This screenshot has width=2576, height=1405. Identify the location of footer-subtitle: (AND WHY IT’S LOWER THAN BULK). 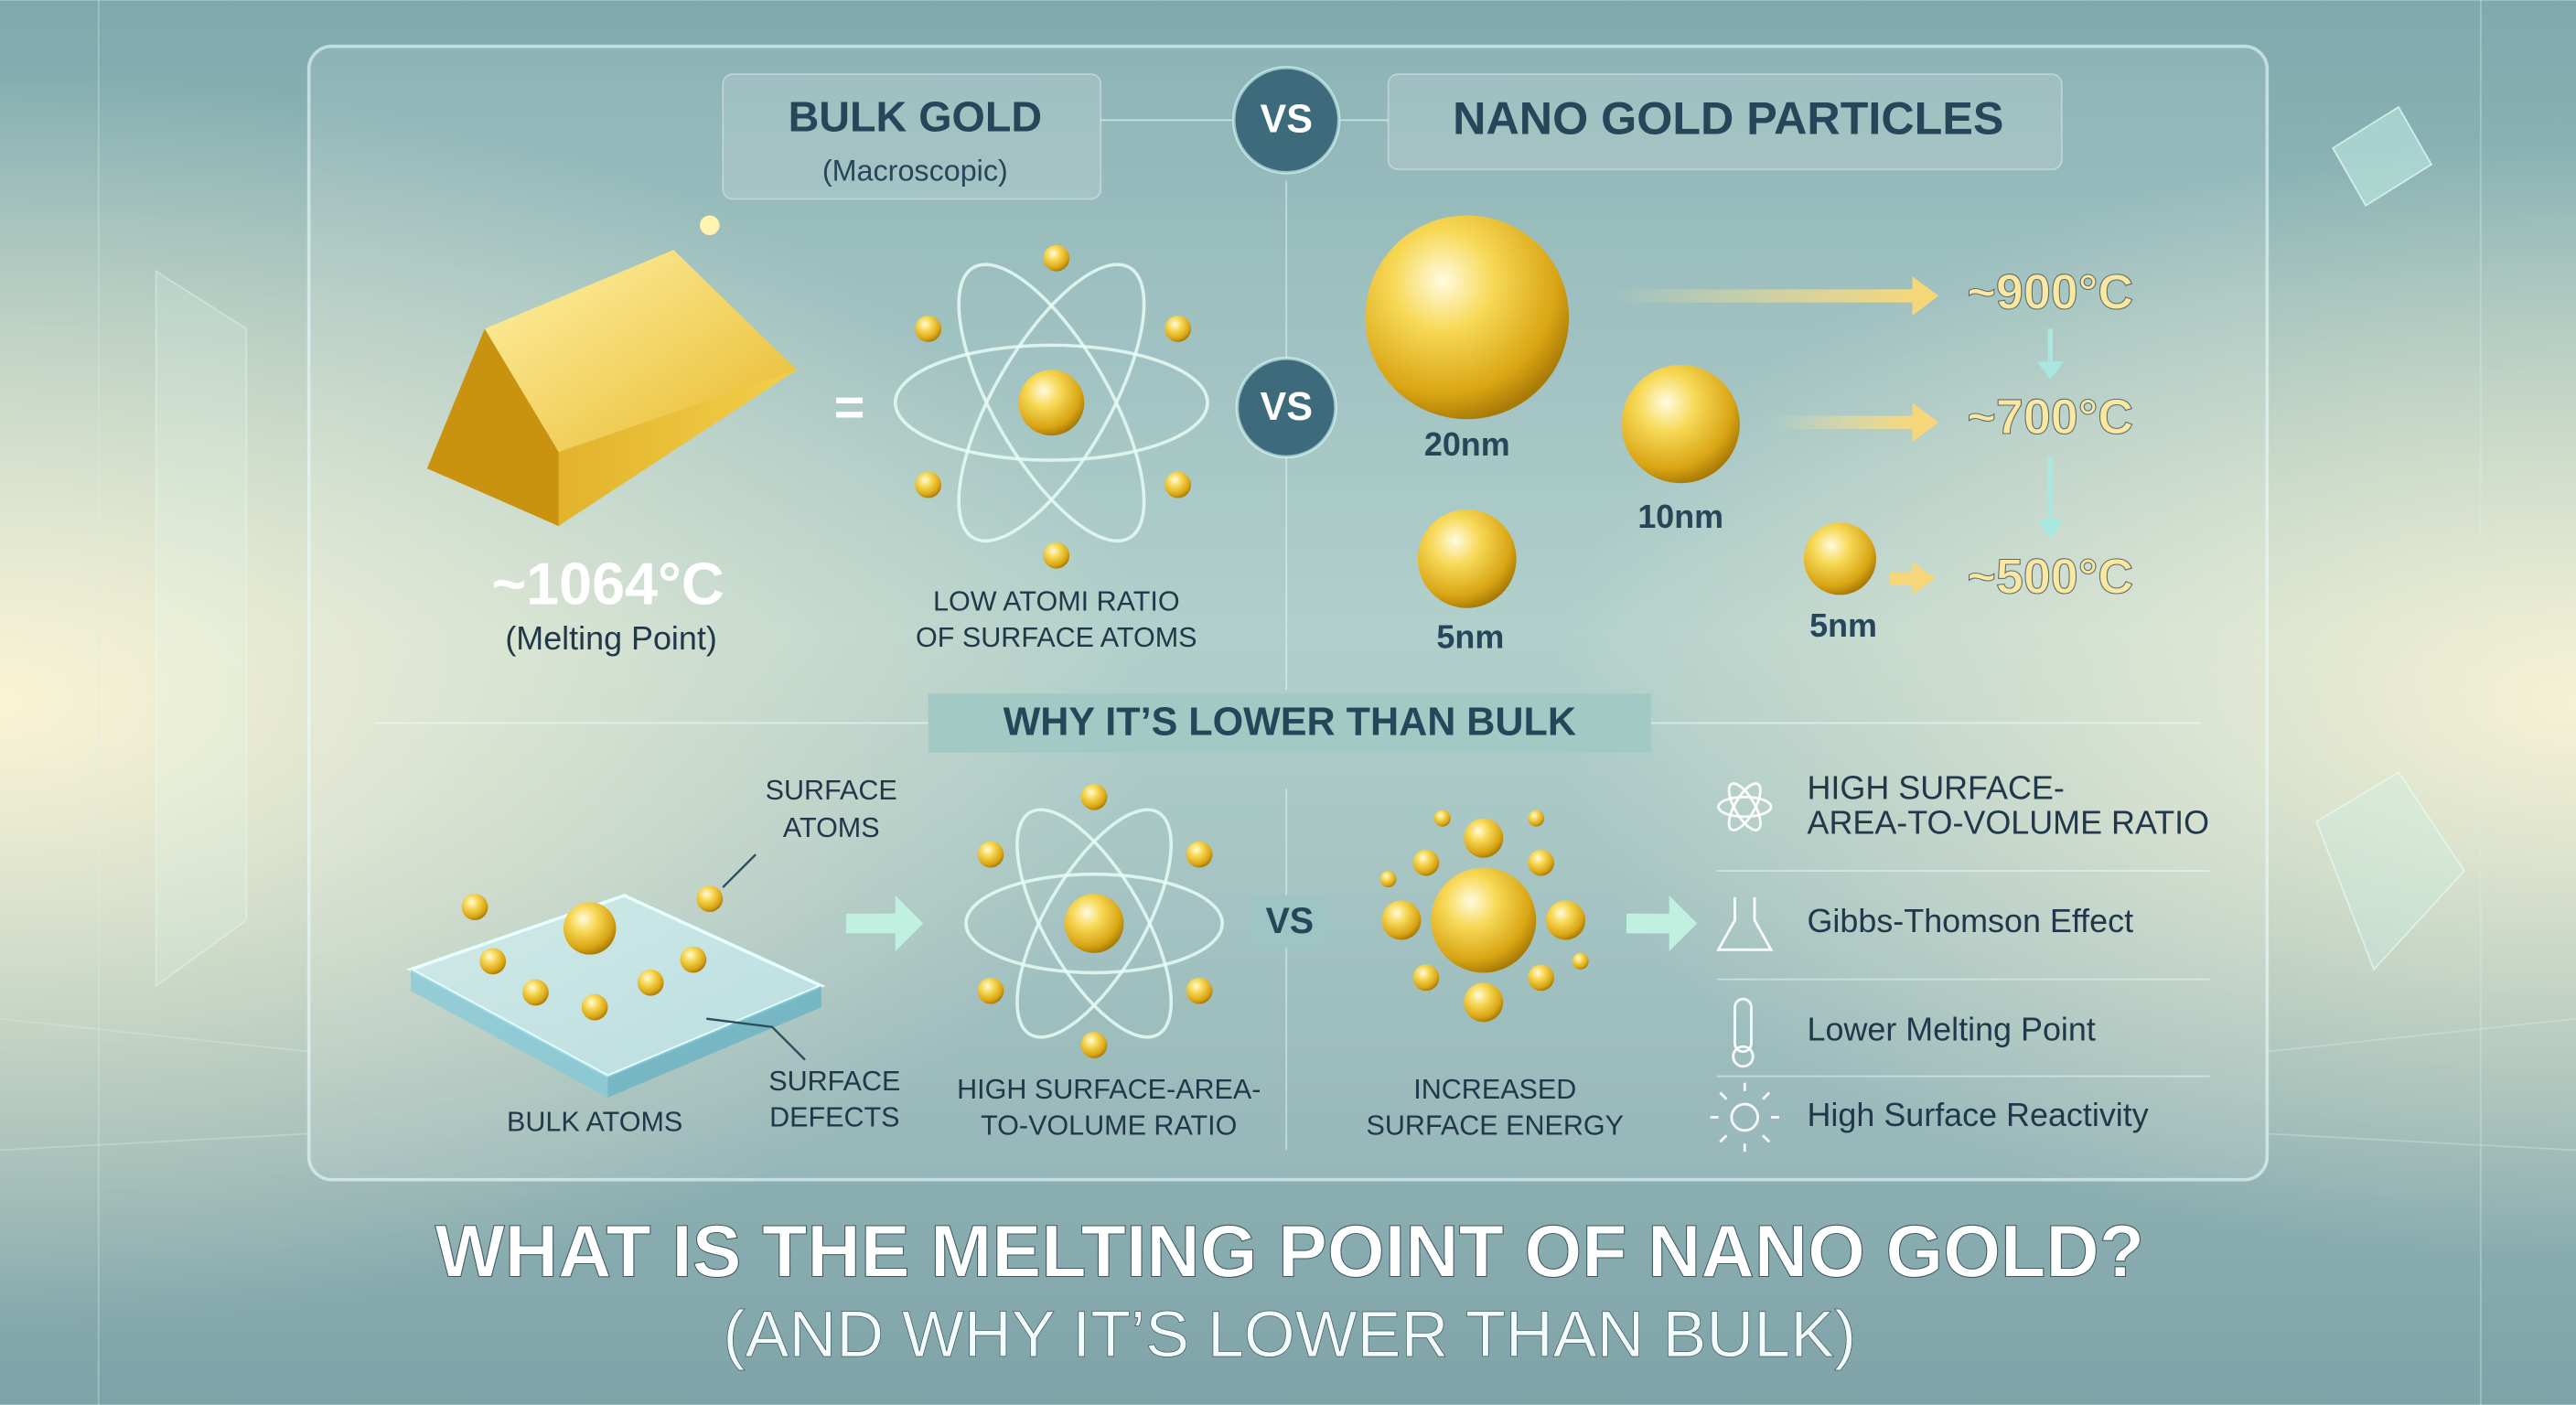
(1291, 1335).